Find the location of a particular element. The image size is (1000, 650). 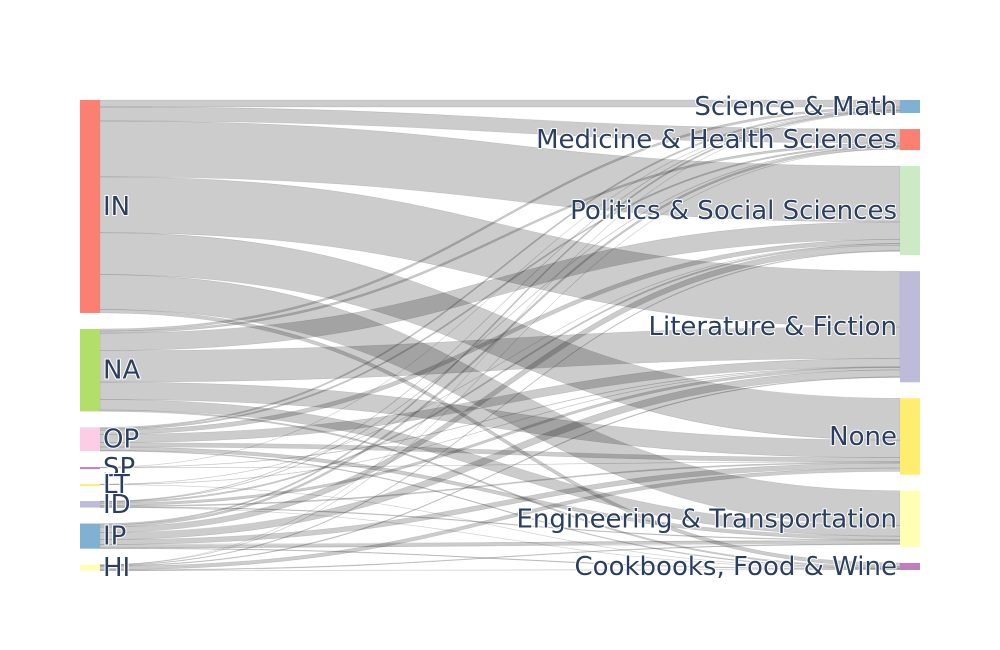

node-hi is located at coordinates (90, 567).